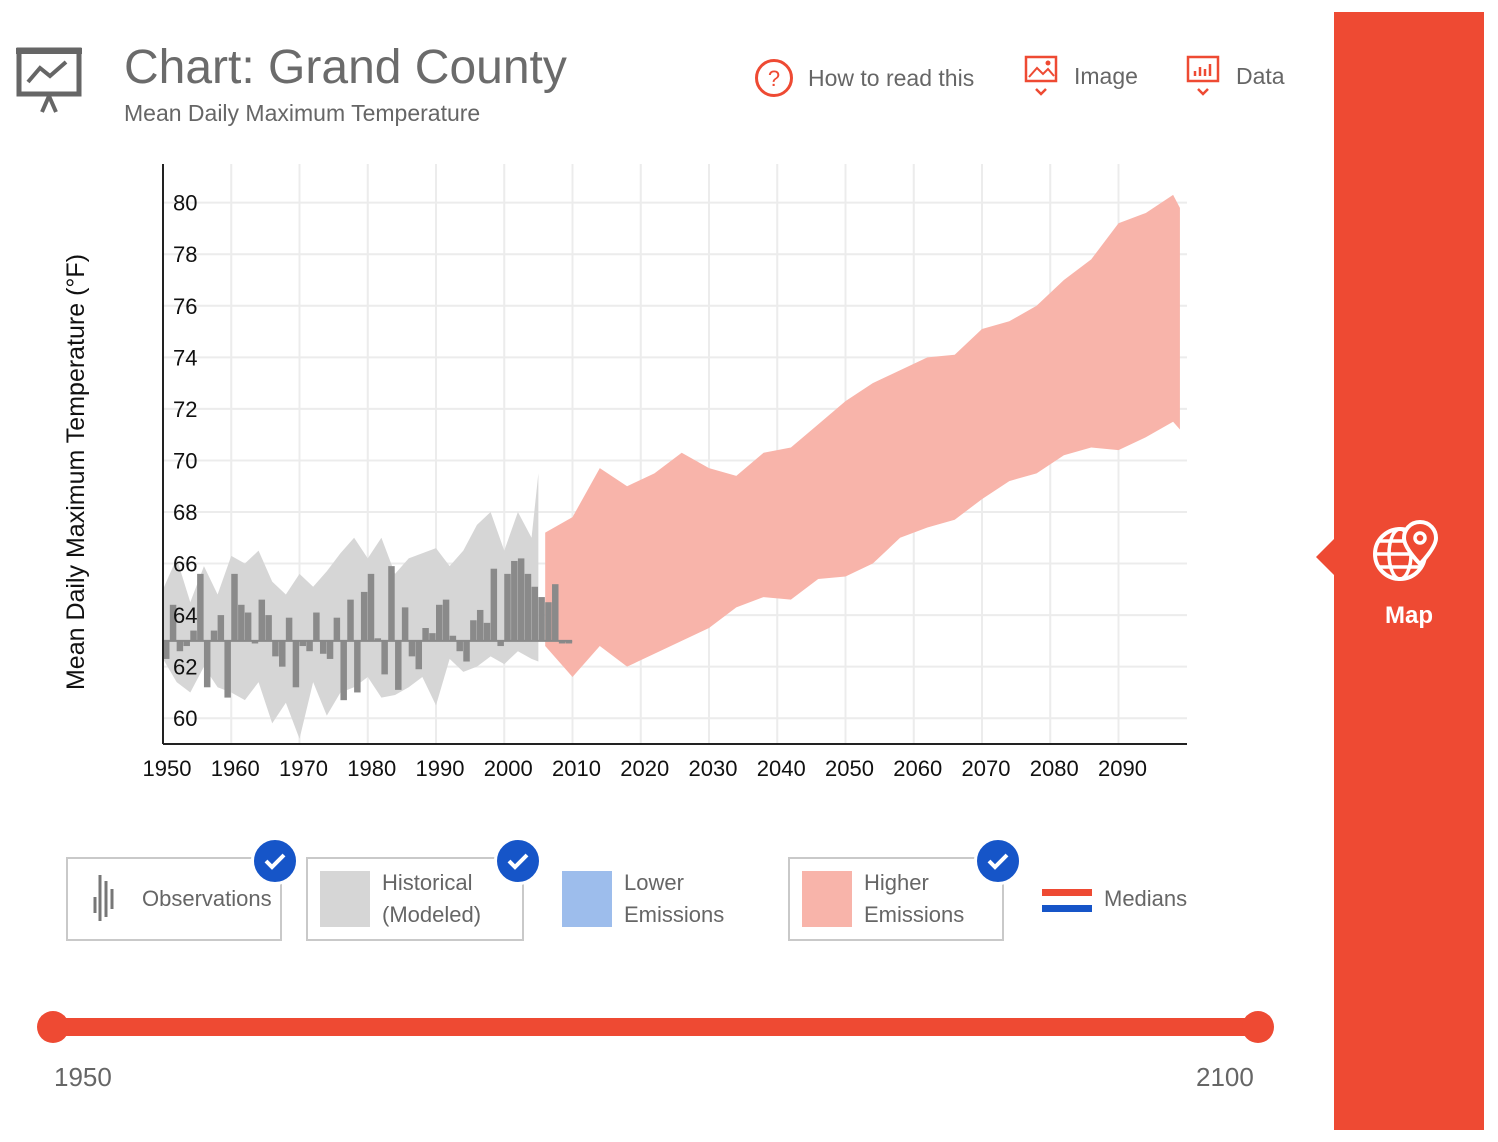  What do you see at coordinates (896, 882) in the screenshot?
I see `legend-higher-line1: Higher` at bounding box center [896, 882].